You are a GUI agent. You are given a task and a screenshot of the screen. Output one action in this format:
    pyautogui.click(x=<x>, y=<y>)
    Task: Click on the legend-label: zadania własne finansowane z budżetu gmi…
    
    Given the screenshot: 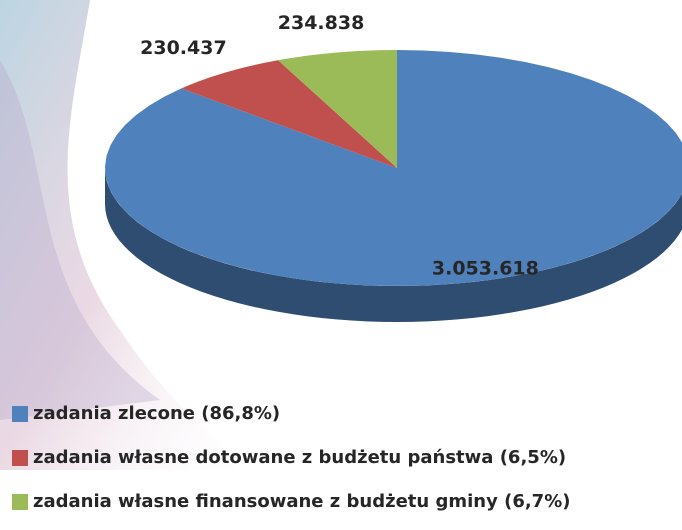 What is the action you would take?
    pyautogui.click(x=301, y=501)
    